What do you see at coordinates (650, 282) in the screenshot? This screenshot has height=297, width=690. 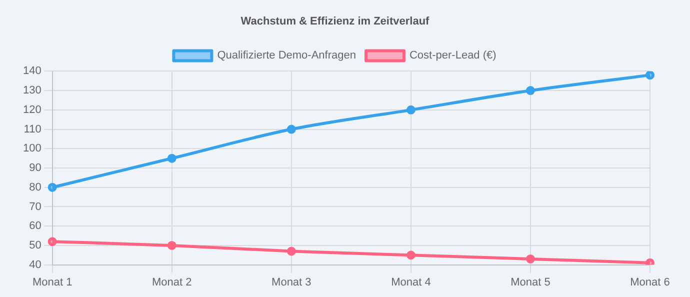 I see `x-tick-label: Monat 6` at bounding box center [650, 282].